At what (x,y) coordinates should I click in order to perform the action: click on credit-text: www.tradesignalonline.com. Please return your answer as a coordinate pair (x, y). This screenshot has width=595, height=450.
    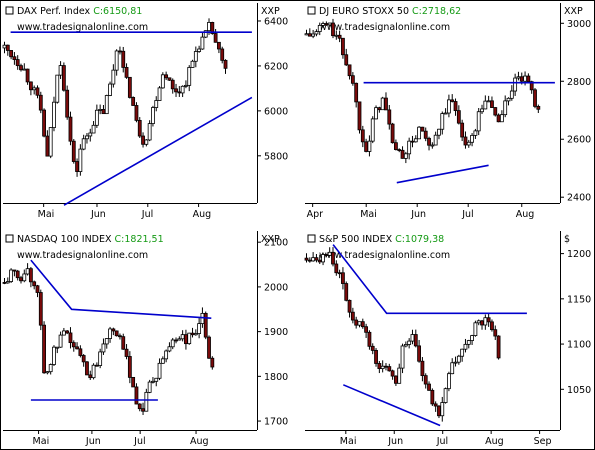
    Looking at the image, I should click on (82, 255).